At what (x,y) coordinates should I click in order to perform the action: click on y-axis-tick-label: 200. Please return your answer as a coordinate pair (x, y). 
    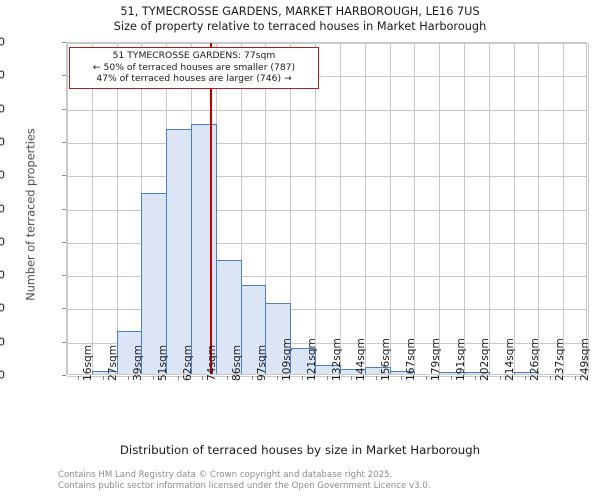
    Looking at the image, I should click on (2, 242).